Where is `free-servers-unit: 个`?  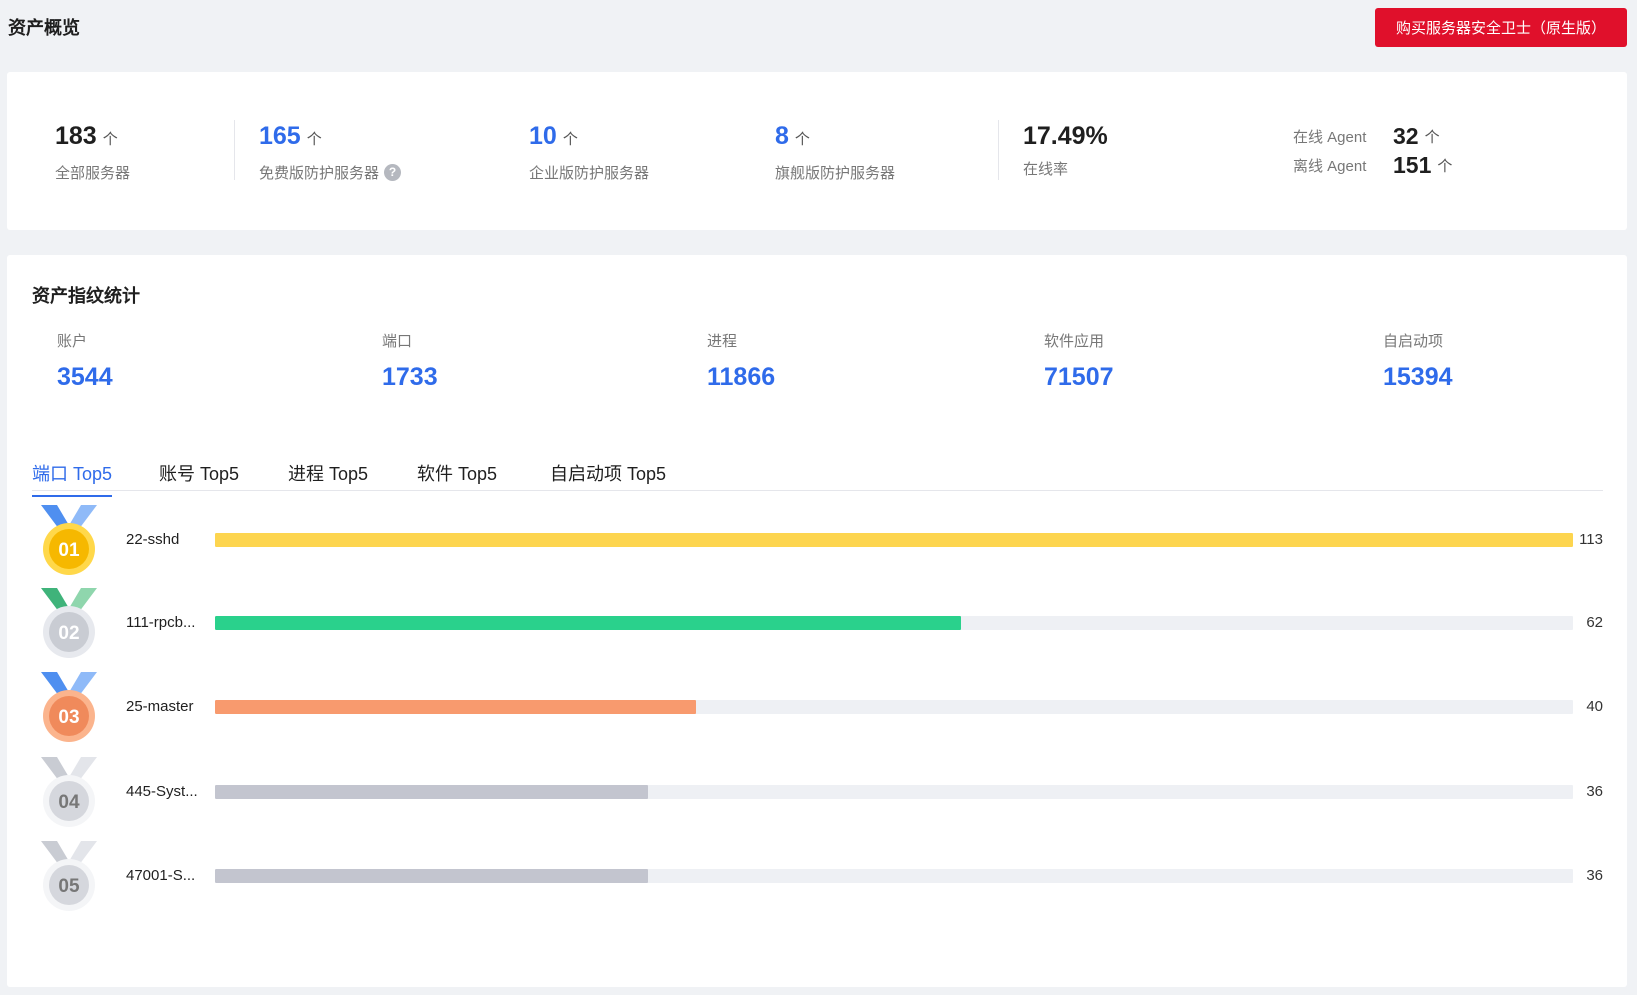
free-servers-unit: 个 is located at coordinates (314, 139).